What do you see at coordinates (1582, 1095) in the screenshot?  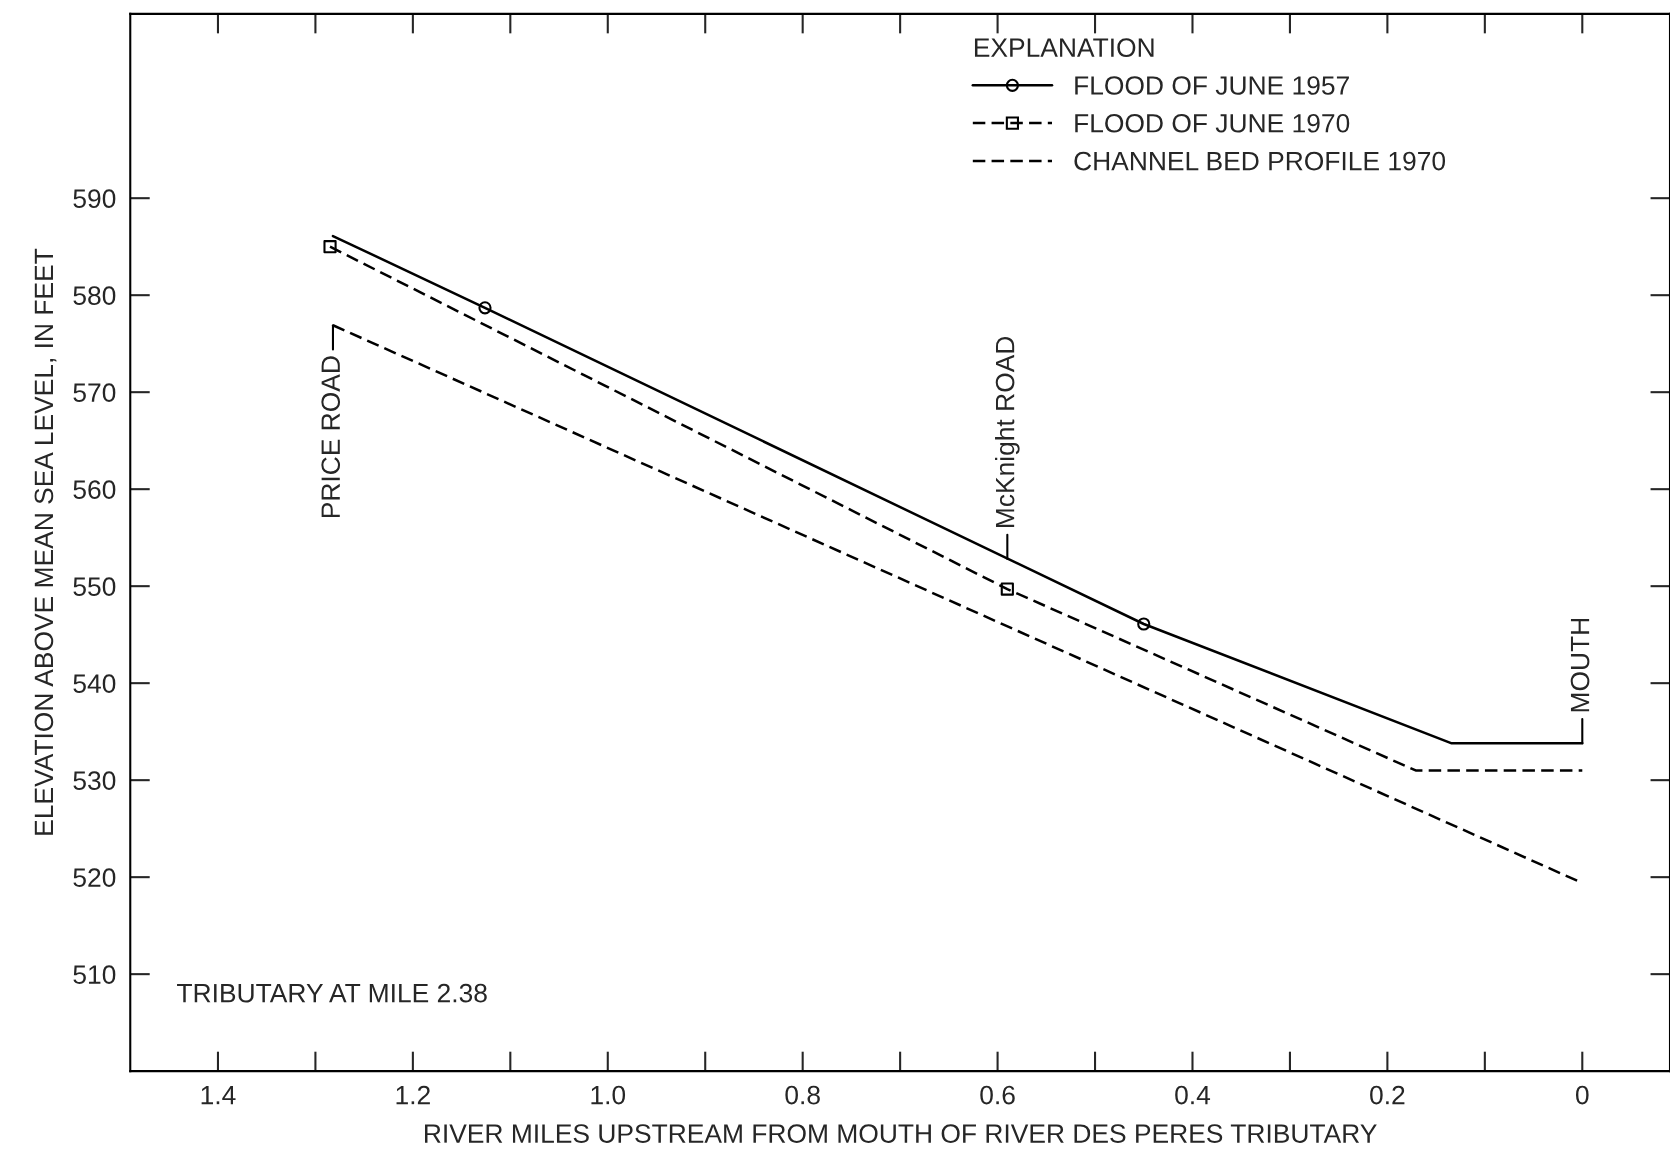 I see `x-tick-label: 0` at bounding box center [1582, 1095].